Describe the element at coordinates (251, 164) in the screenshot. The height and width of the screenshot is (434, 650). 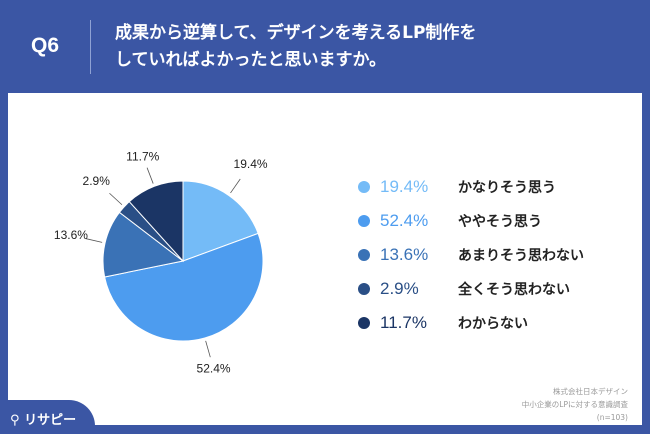
I see `data-label: 19.4%` at that location.